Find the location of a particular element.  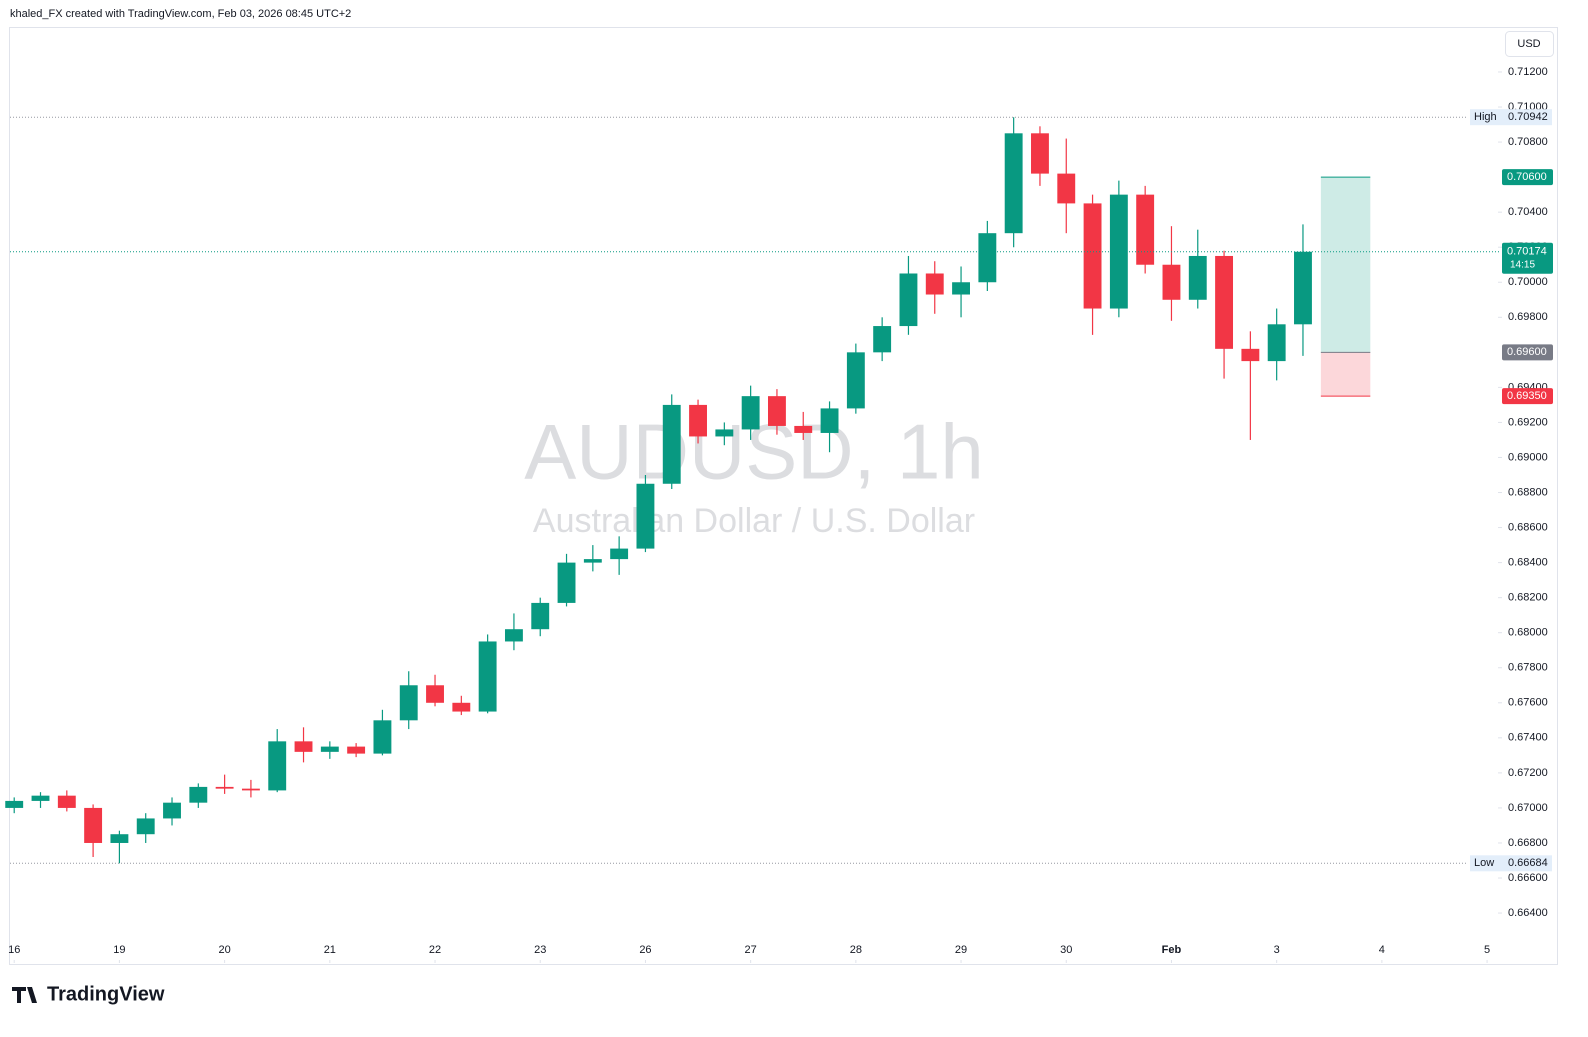

last-price-tag is located at coordinates (1527, 258).